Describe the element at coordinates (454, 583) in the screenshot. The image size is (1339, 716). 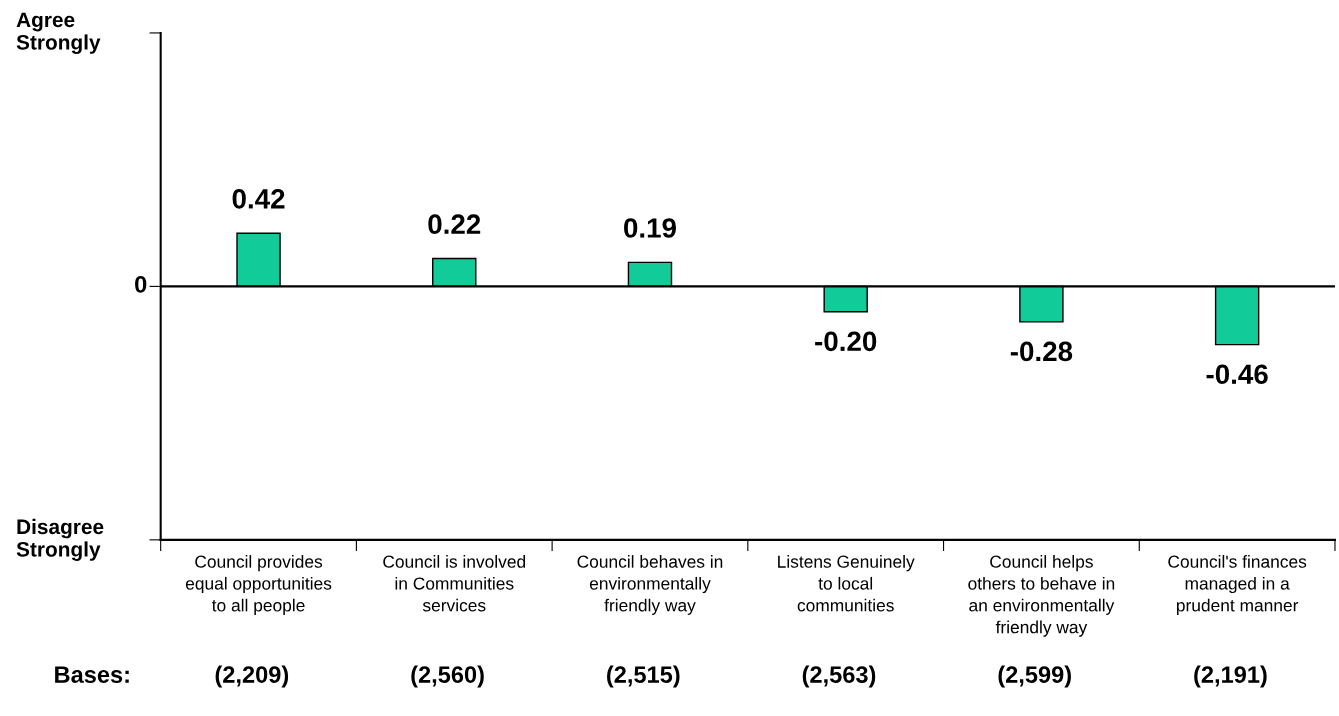
I see `x-tick-label: Council is involved in Communities services` at that location.